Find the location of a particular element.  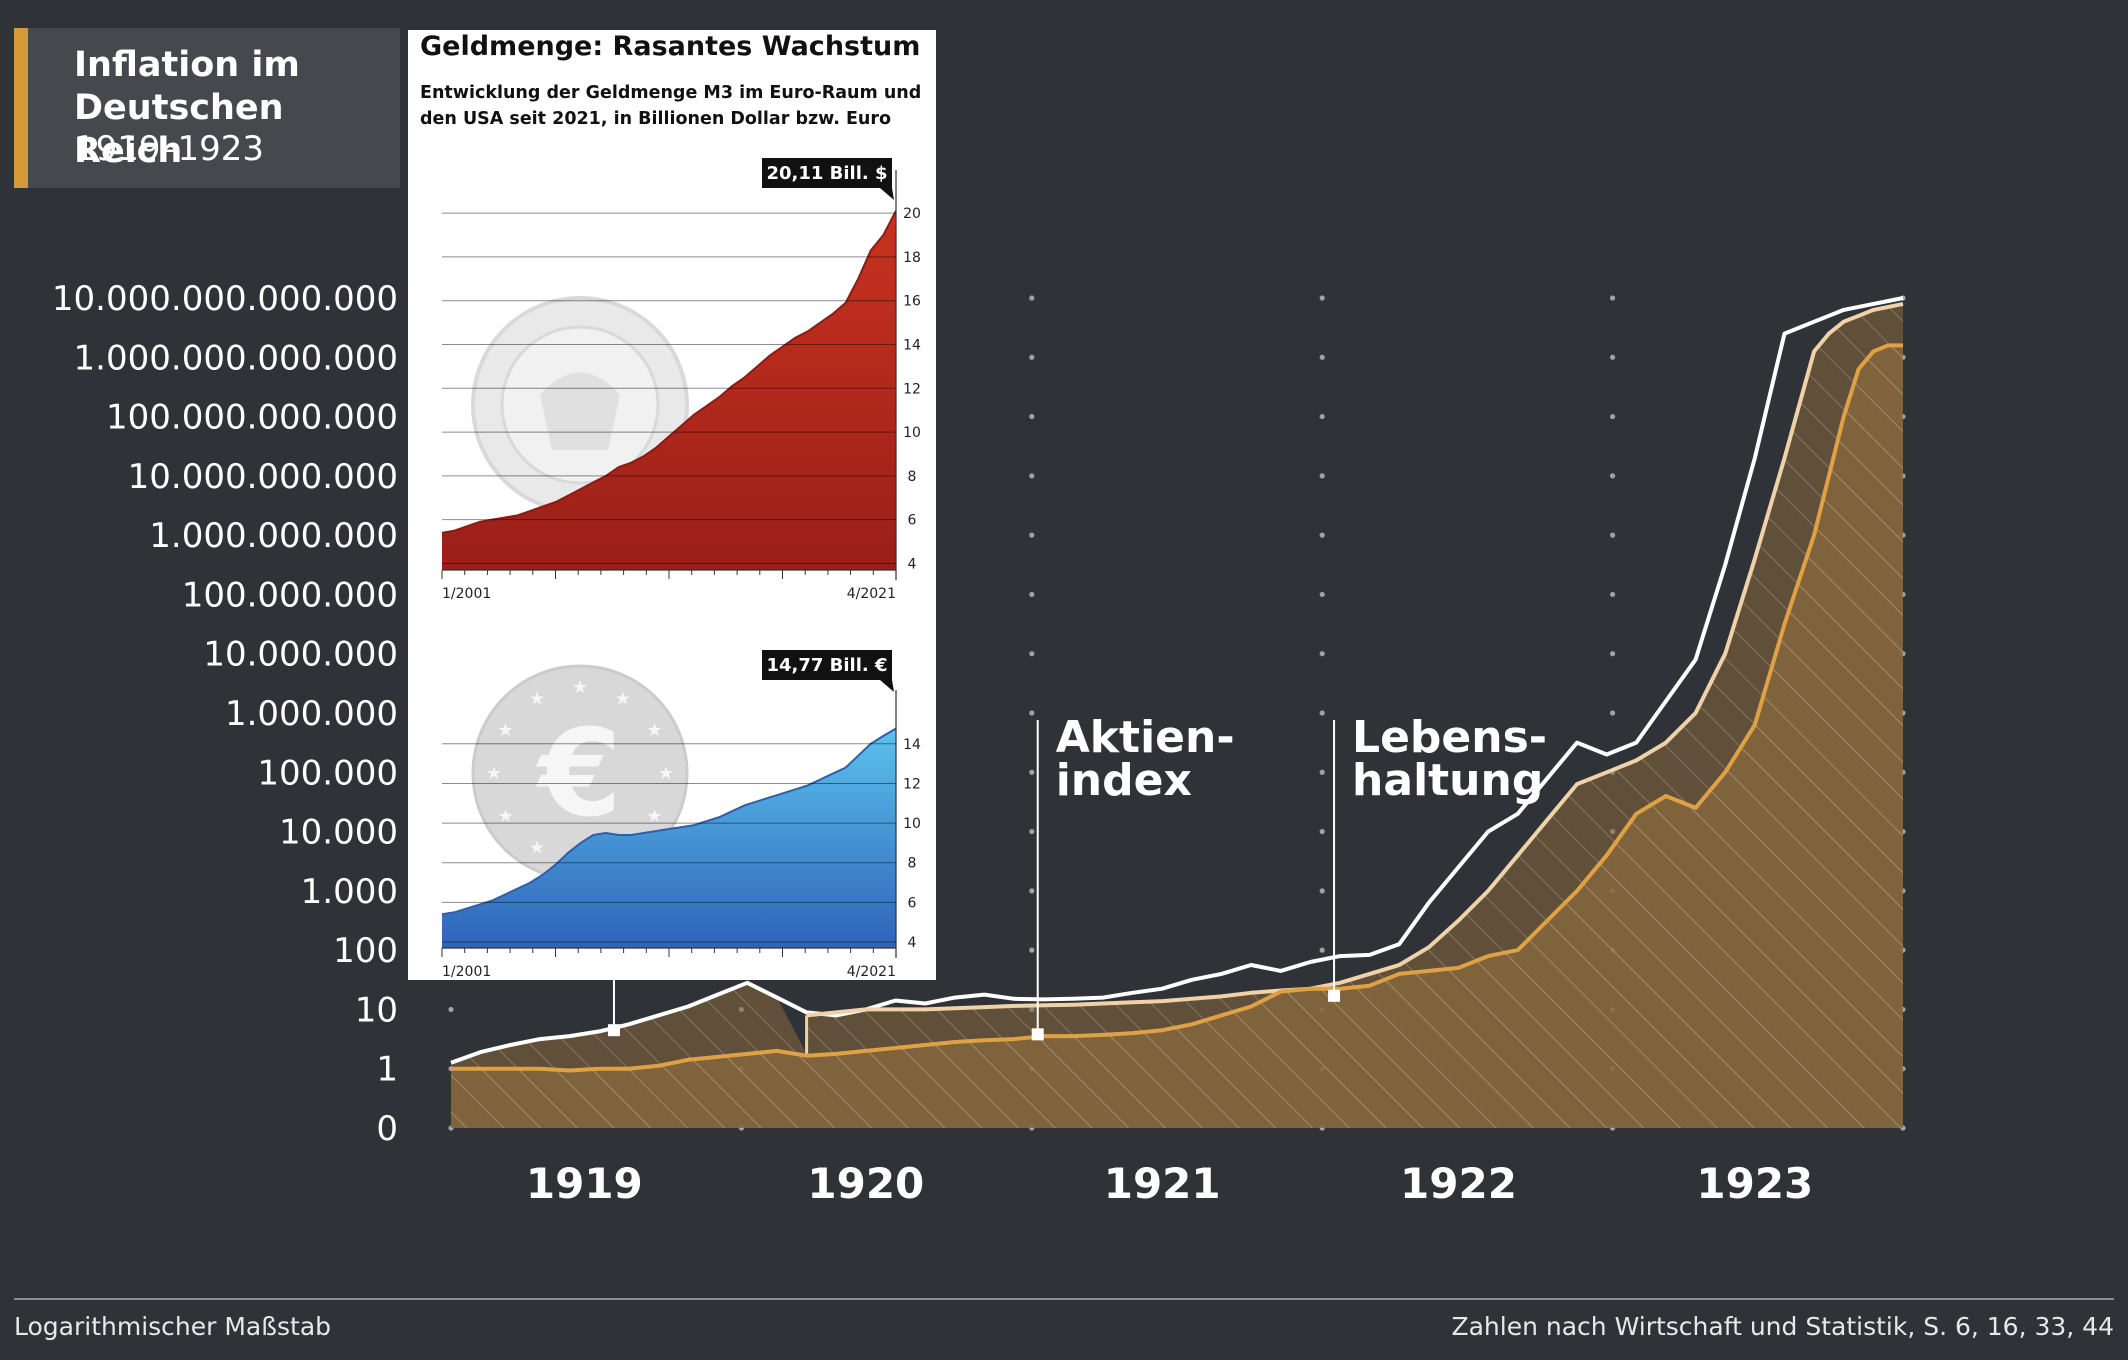

y-tick-label: 1.000 is located at coordinates (349, 892).